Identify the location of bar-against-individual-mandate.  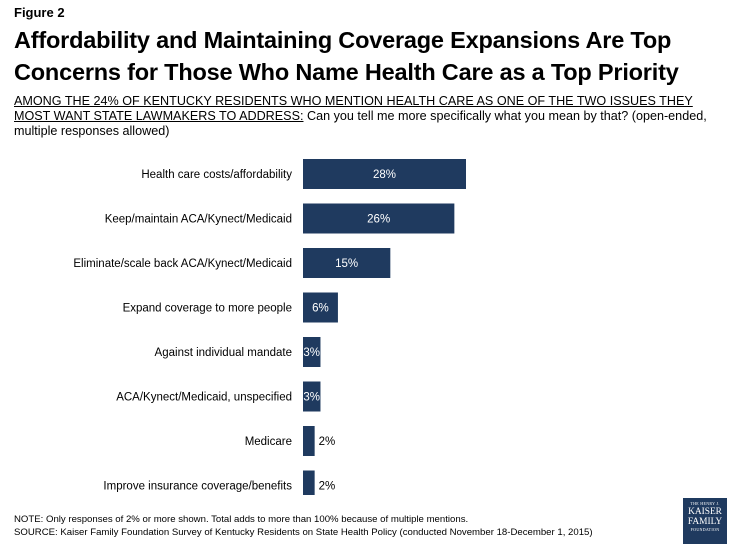
(312, 352).